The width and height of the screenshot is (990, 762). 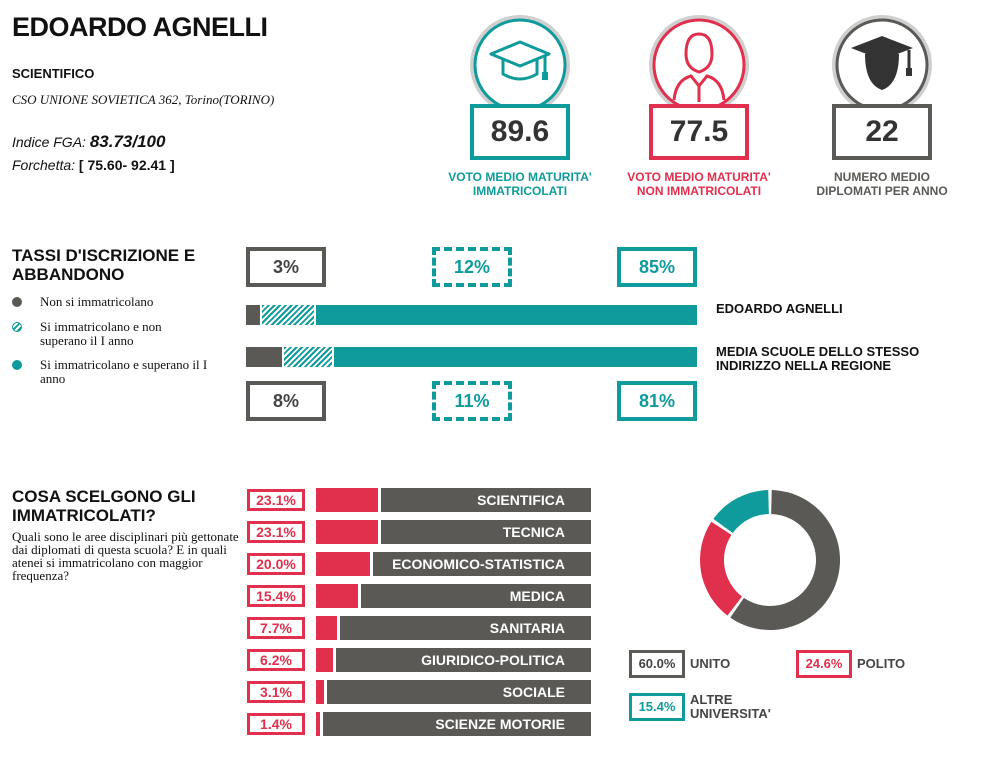 What do you see at coordinates (486, 500) in the screenshot?
I see `area-category-label: SCIENTIFICA` at bounding box center [486, 500].